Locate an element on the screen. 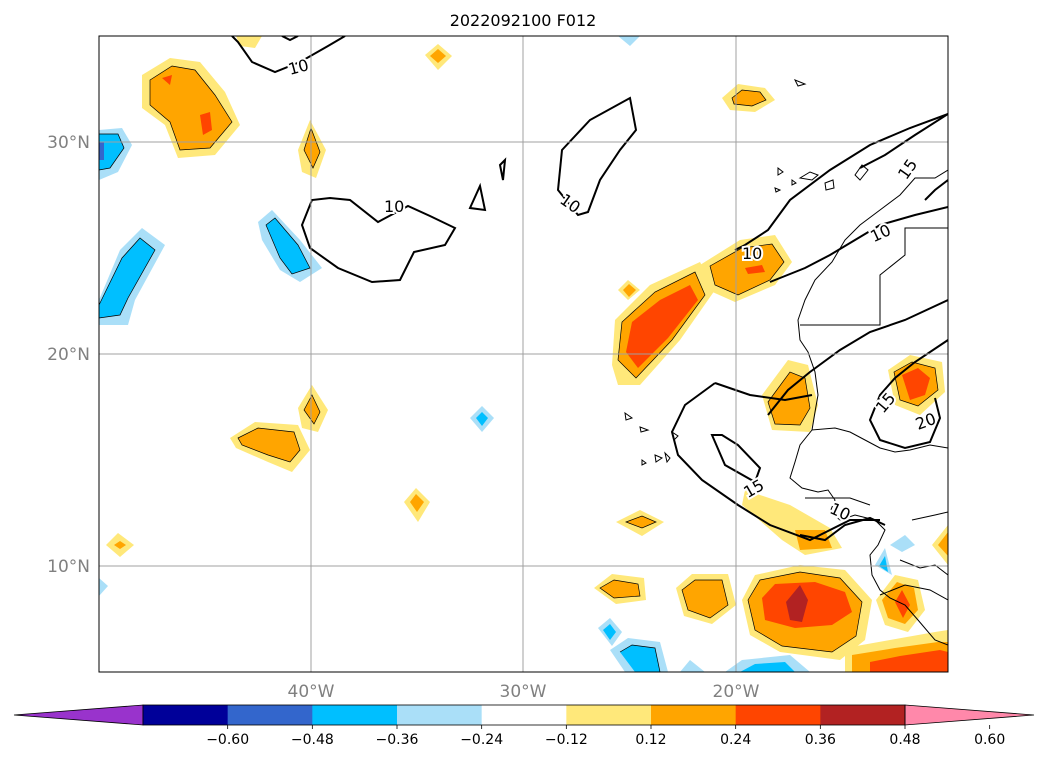 The height and width of the screenshot is (765, 1047). colorbar-tick-label: 0.24 is located at coordinates (735, 740).